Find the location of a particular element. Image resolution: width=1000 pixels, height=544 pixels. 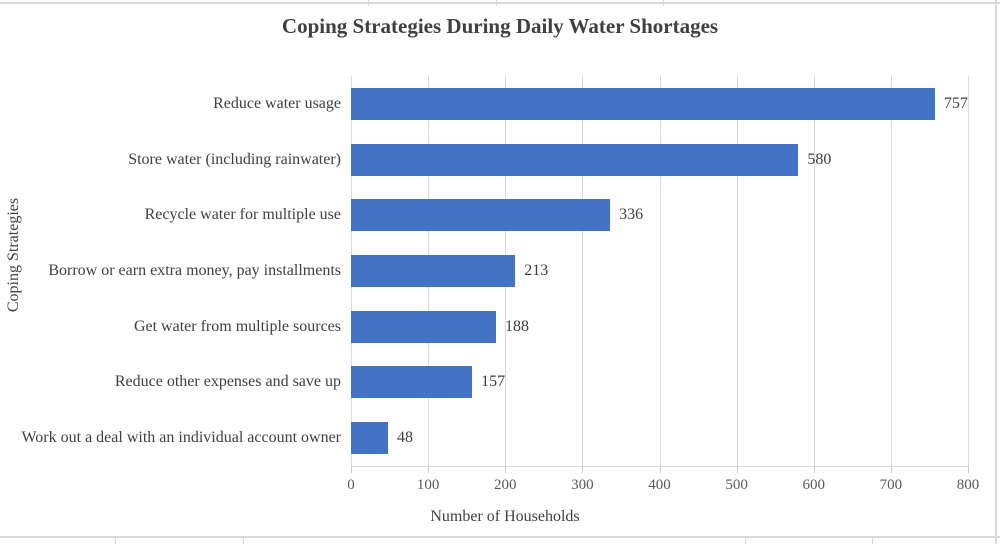

value-label: 336 is located at coordinates (631, 215).